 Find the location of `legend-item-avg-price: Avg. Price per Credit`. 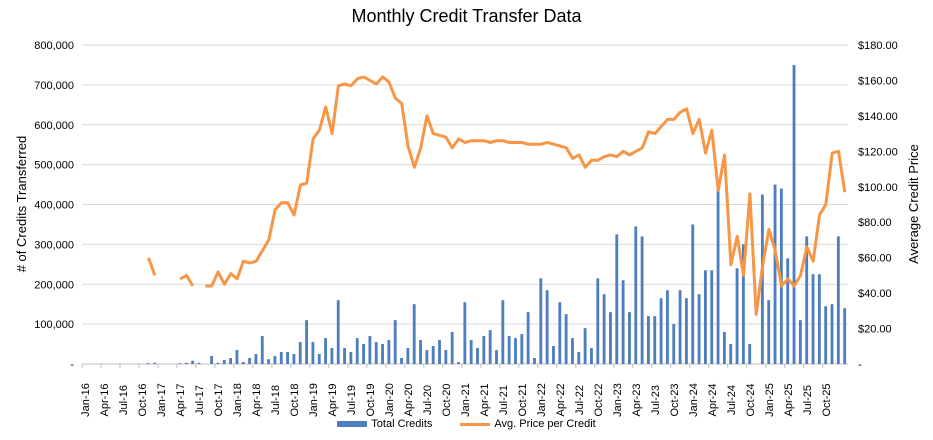

legend-item-avg-price: Avg. Price per Credit is located at coordinates (528, 424).